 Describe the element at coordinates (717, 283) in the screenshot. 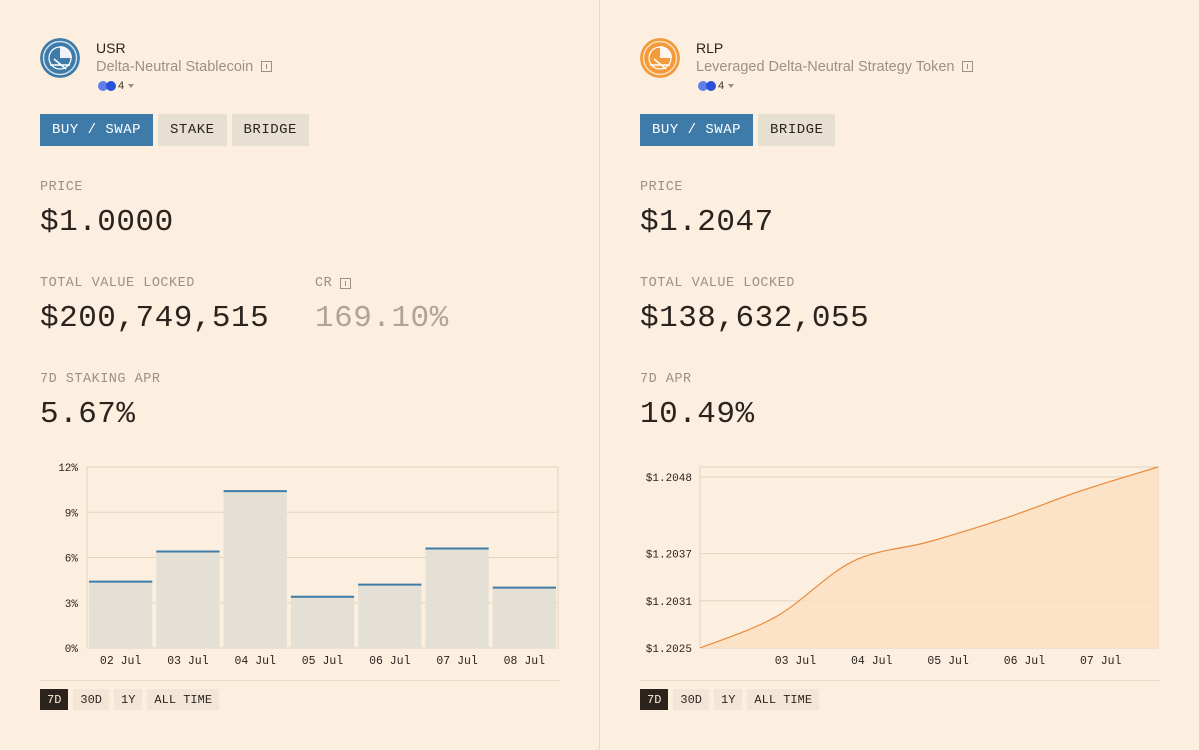

I see `rlp-tvl-label: TOTAL VALUE LOCKED` at that location.